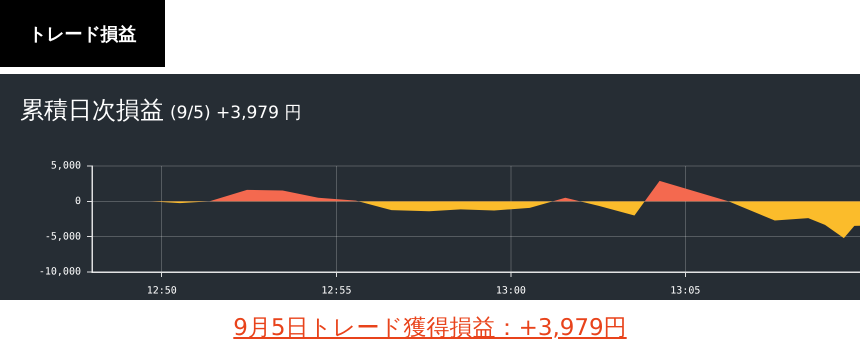 The height and width of the screenshot is (349, 860). What do you see at coordinates (62, 236) in the screenshot?
I see `y-tick-label: -5,000` at bounding box center [62, 236].